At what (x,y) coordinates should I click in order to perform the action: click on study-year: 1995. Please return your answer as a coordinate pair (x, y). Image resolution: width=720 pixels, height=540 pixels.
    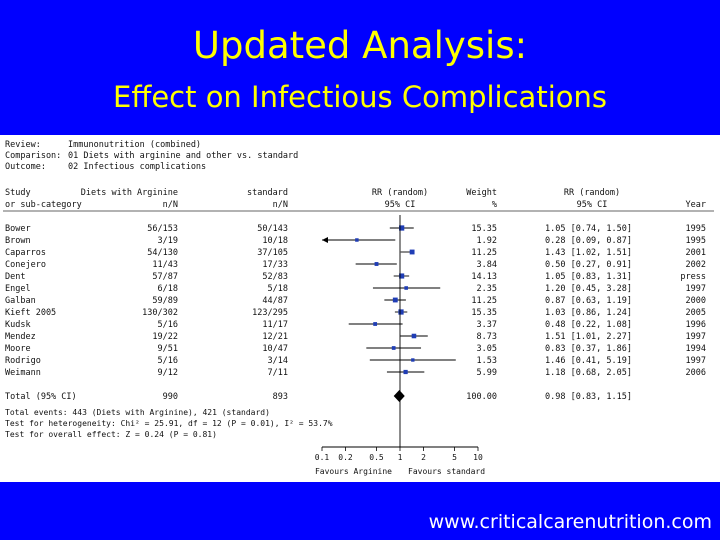
    Looking at the image, I should click on (696, 241).